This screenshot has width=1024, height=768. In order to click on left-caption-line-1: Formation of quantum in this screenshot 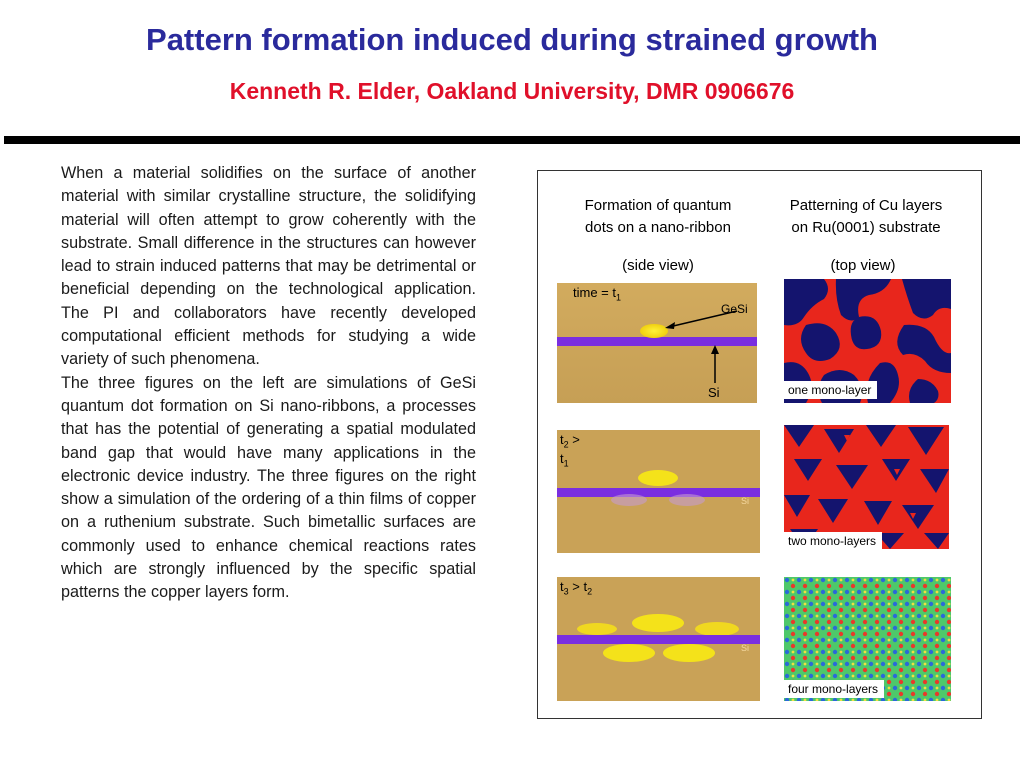, I will do `click(658, 205)`.